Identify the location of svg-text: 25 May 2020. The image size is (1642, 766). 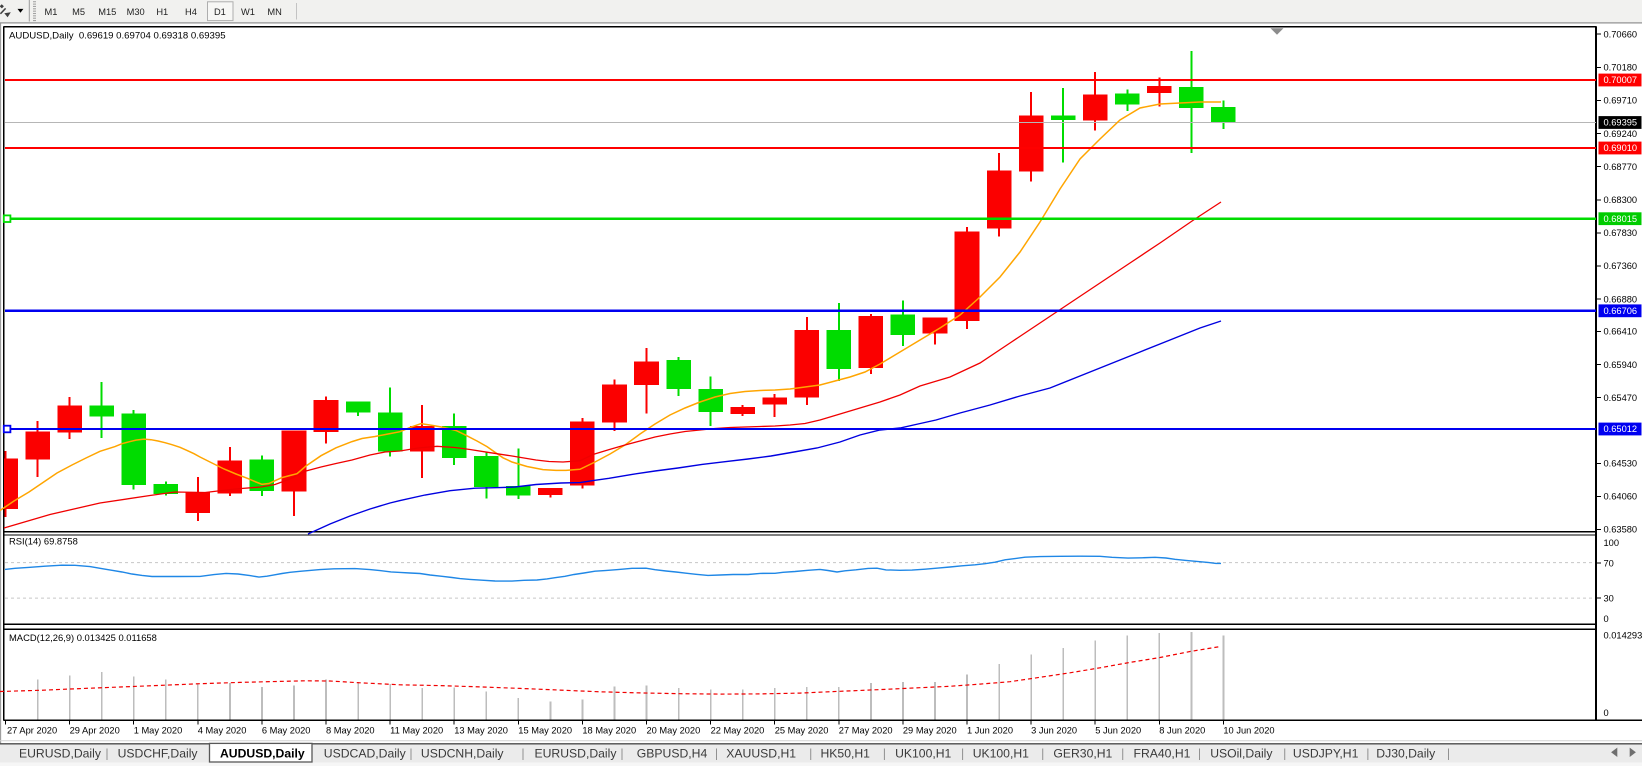
(802, 731).